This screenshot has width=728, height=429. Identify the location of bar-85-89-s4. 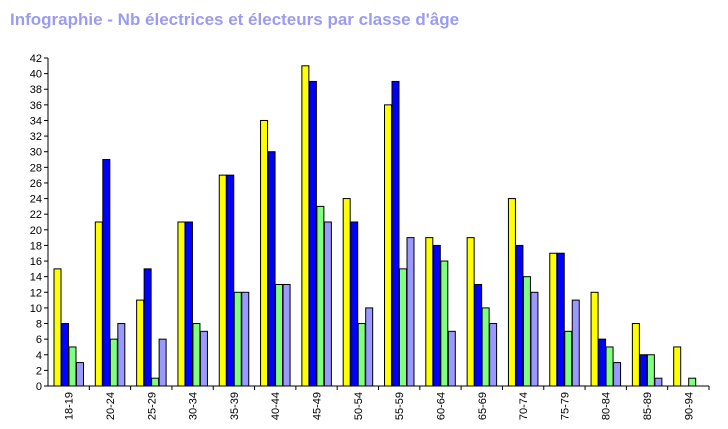
(658, 382).